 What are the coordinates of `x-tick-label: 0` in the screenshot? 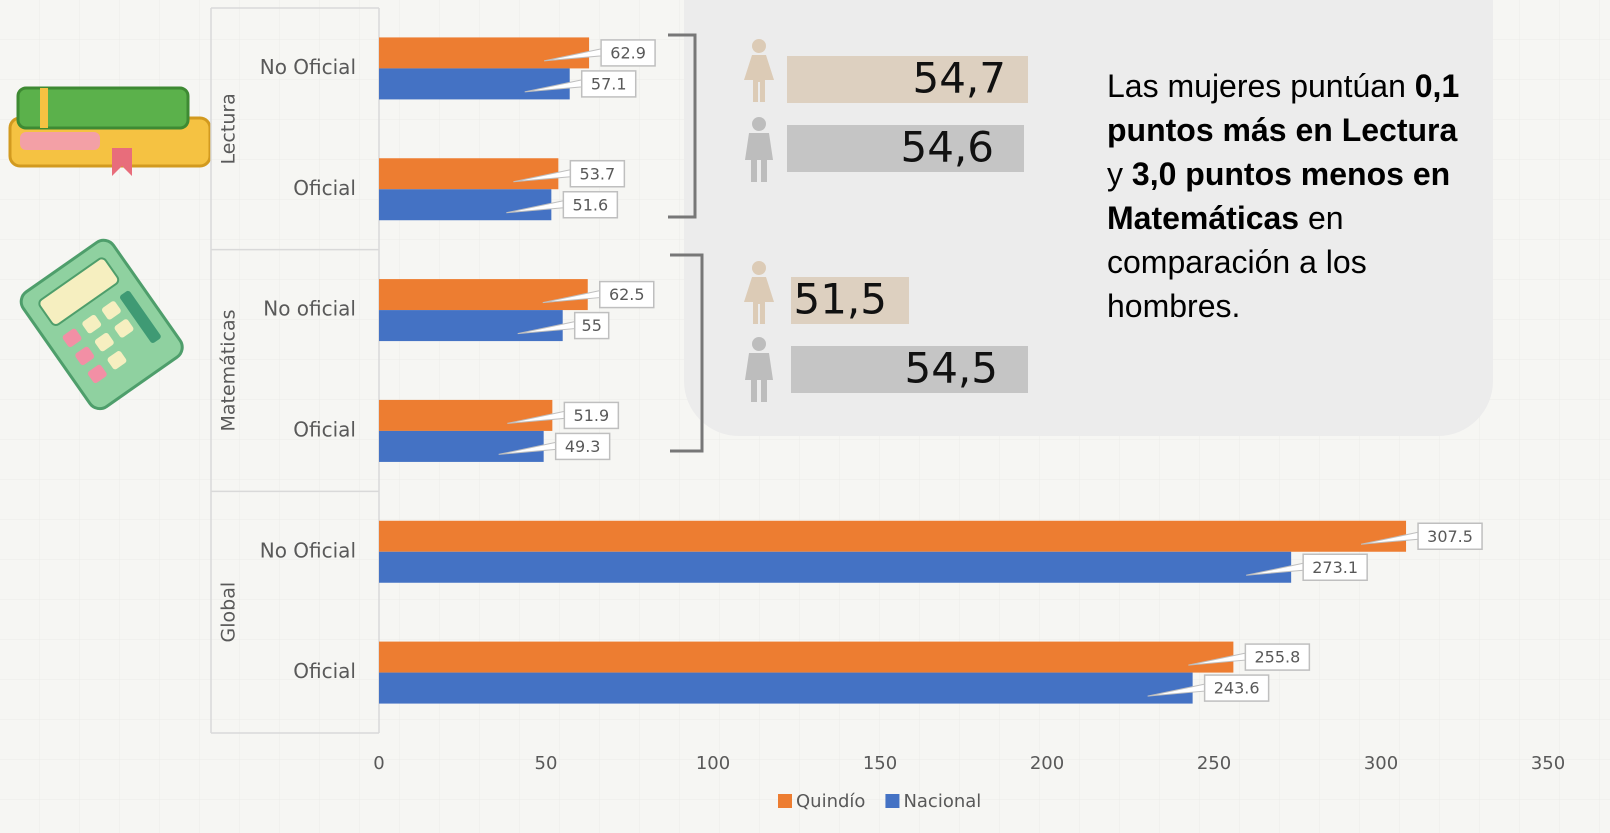 It's located at (378, 763).